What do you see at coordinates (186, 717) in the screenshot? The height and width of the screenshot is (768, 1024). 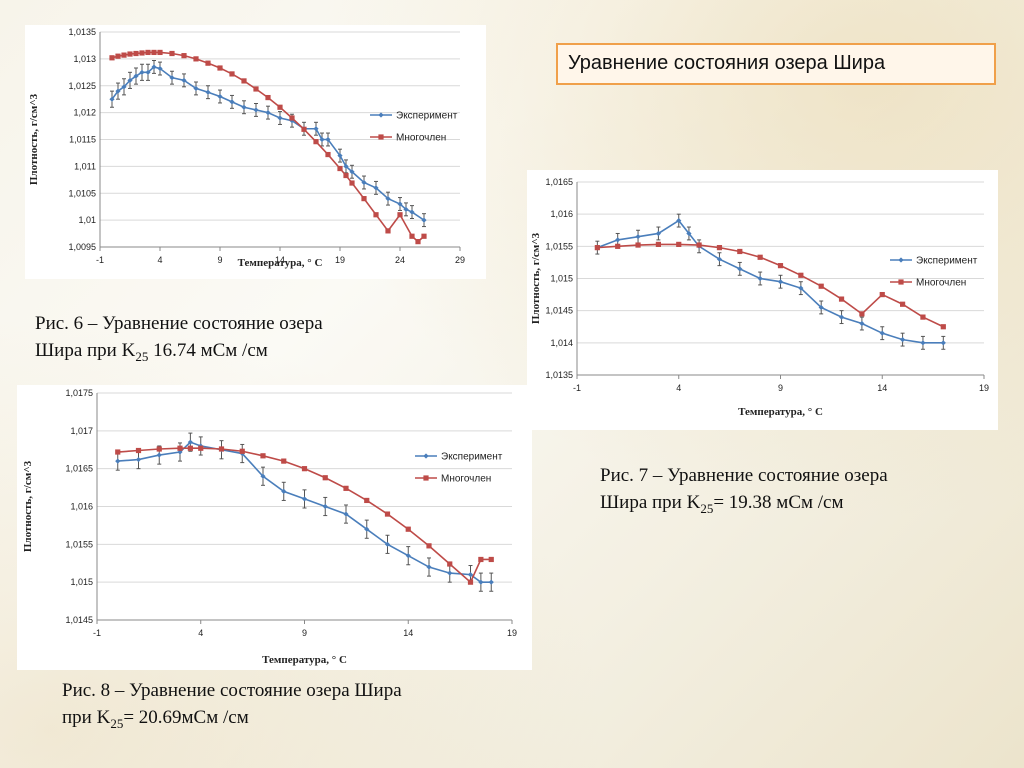 I see `caption-fig8-text-b: = 20.69мСм /см` at bounding box center [186, 717].